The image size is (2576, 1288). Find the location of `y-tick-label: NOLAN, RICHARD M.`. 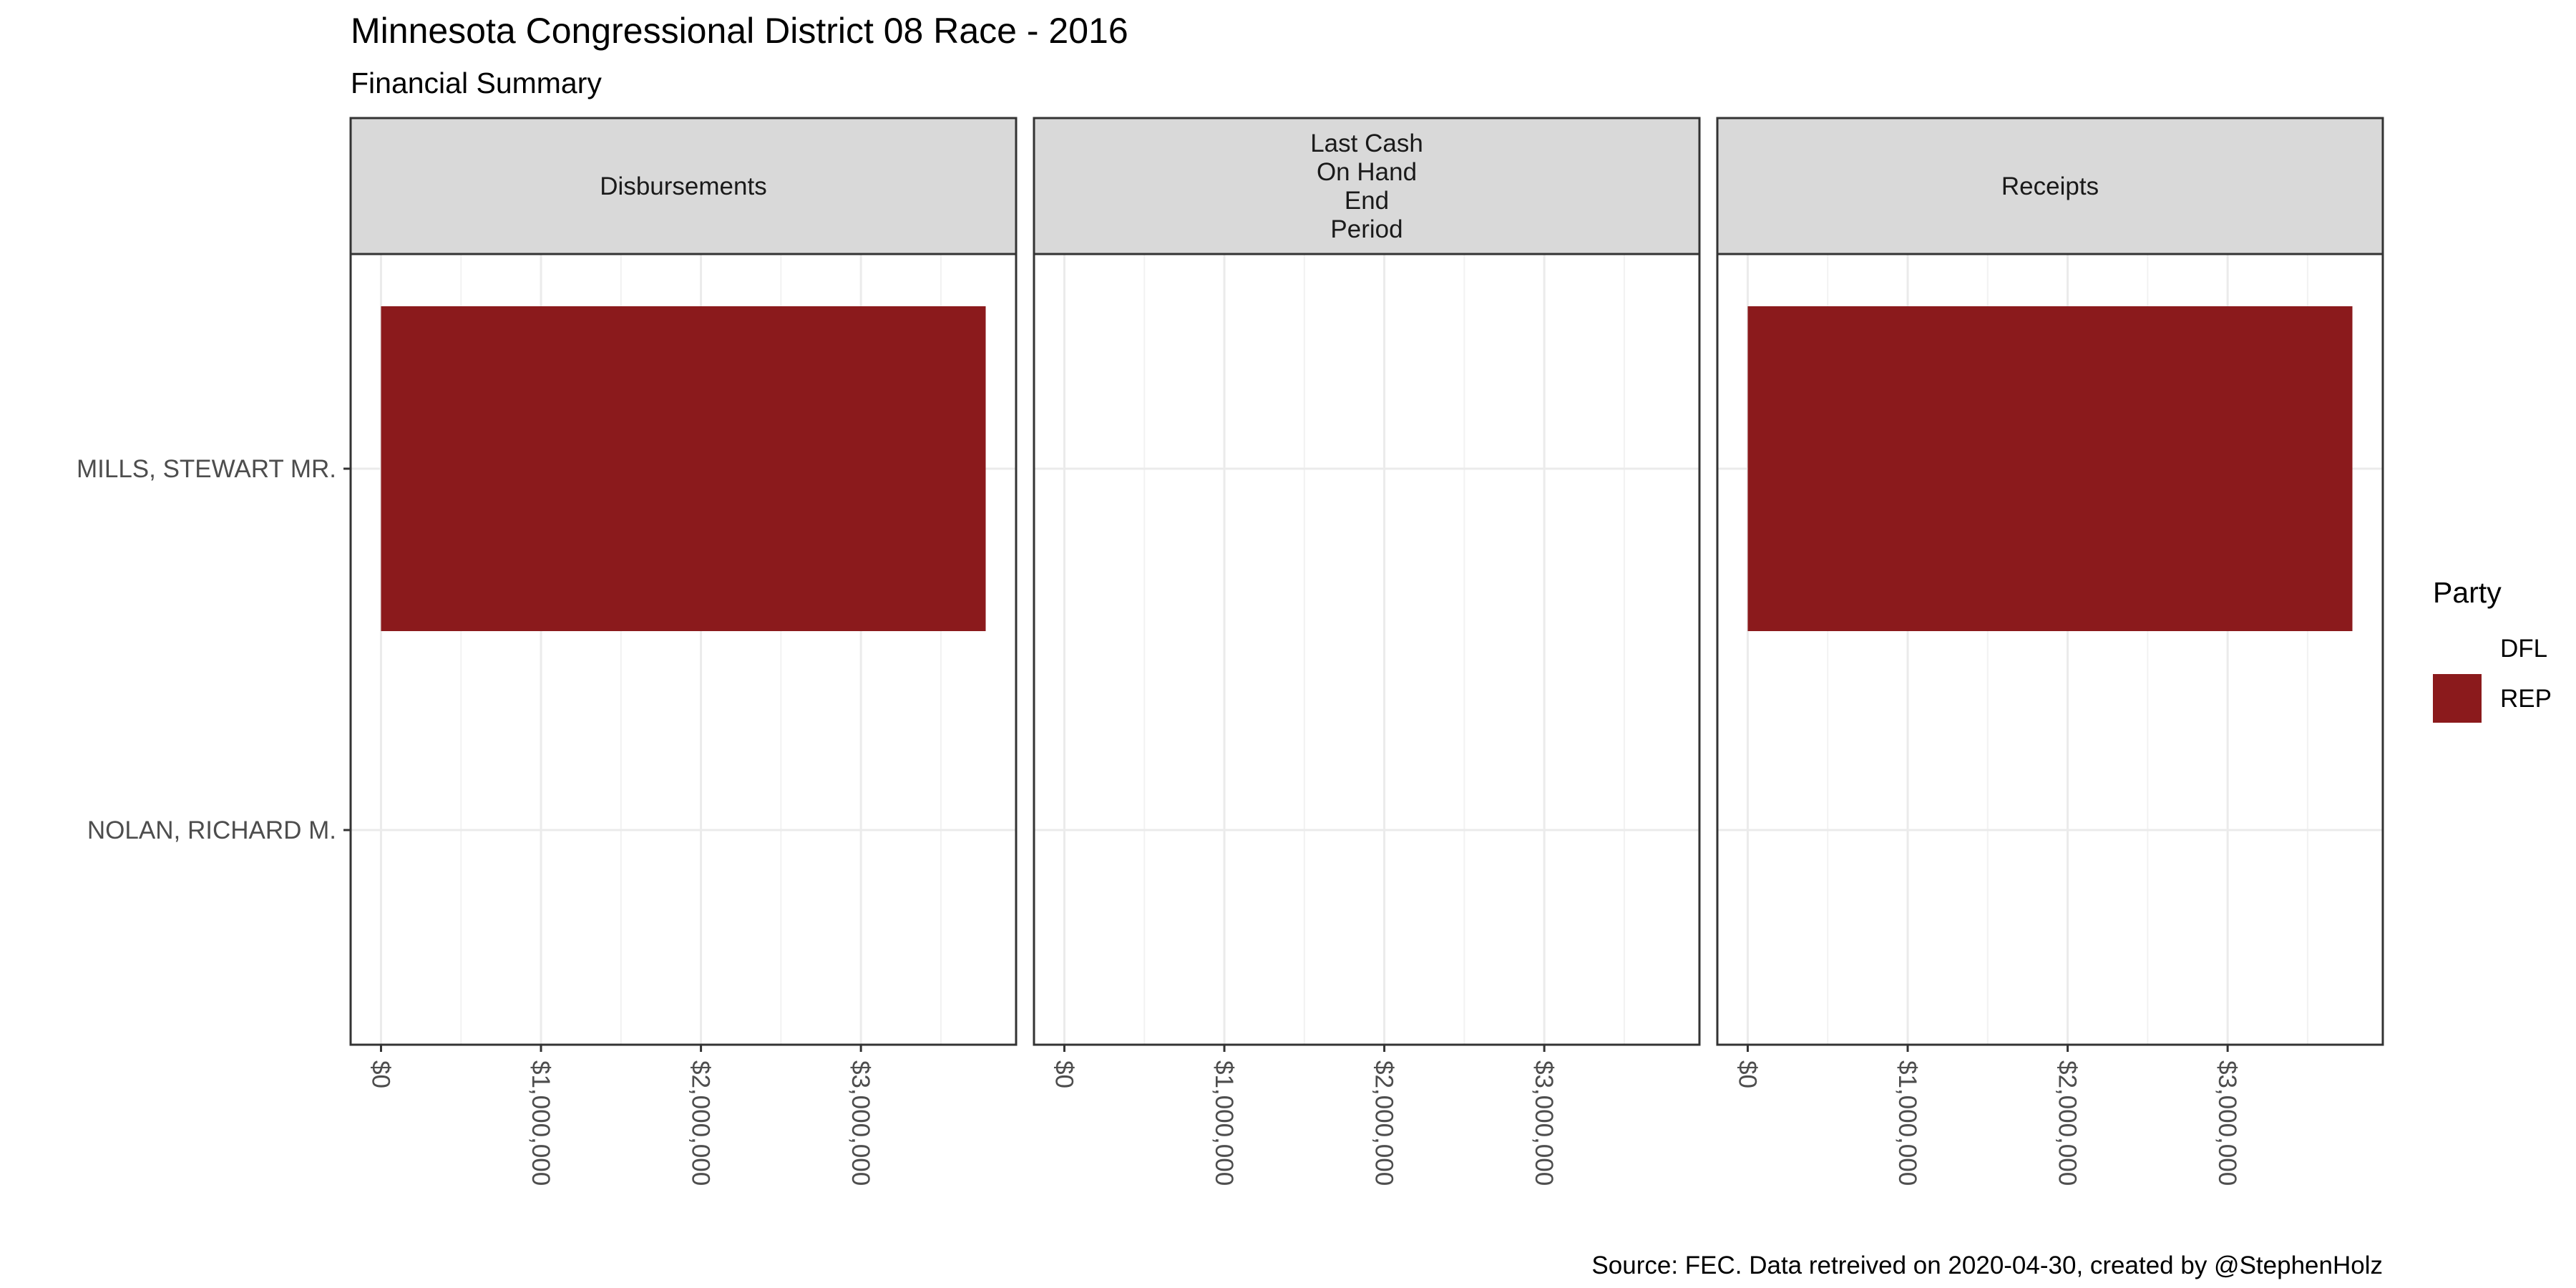

y-tick-label: NOLAN, RICHARD M. is located at coordinates (211, 830).